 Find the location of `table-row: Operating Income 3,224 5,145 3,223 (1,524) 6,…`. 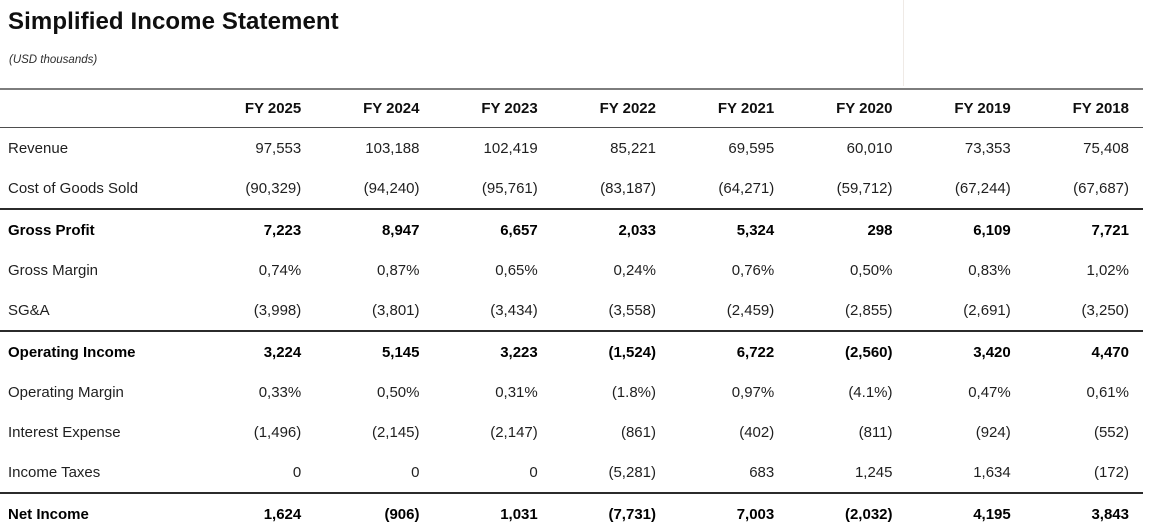

table-row: Operating Income 3,224 5,145 3,223 (1,524) 6,… is located at coordinates (571, 351).